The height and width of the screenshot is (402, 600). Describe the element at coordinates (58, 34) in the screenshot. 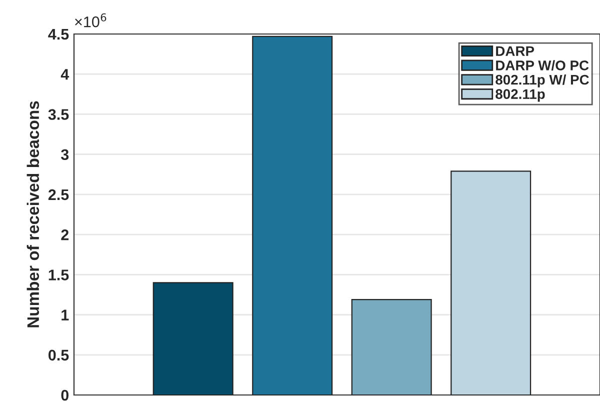

I see `y-tick-label: 4.5` at that location.